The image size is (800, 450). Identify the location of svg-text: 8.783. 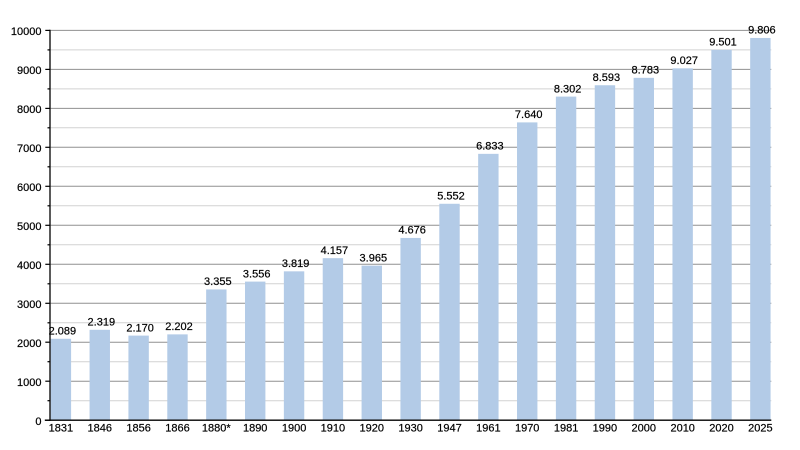
(646, 71).